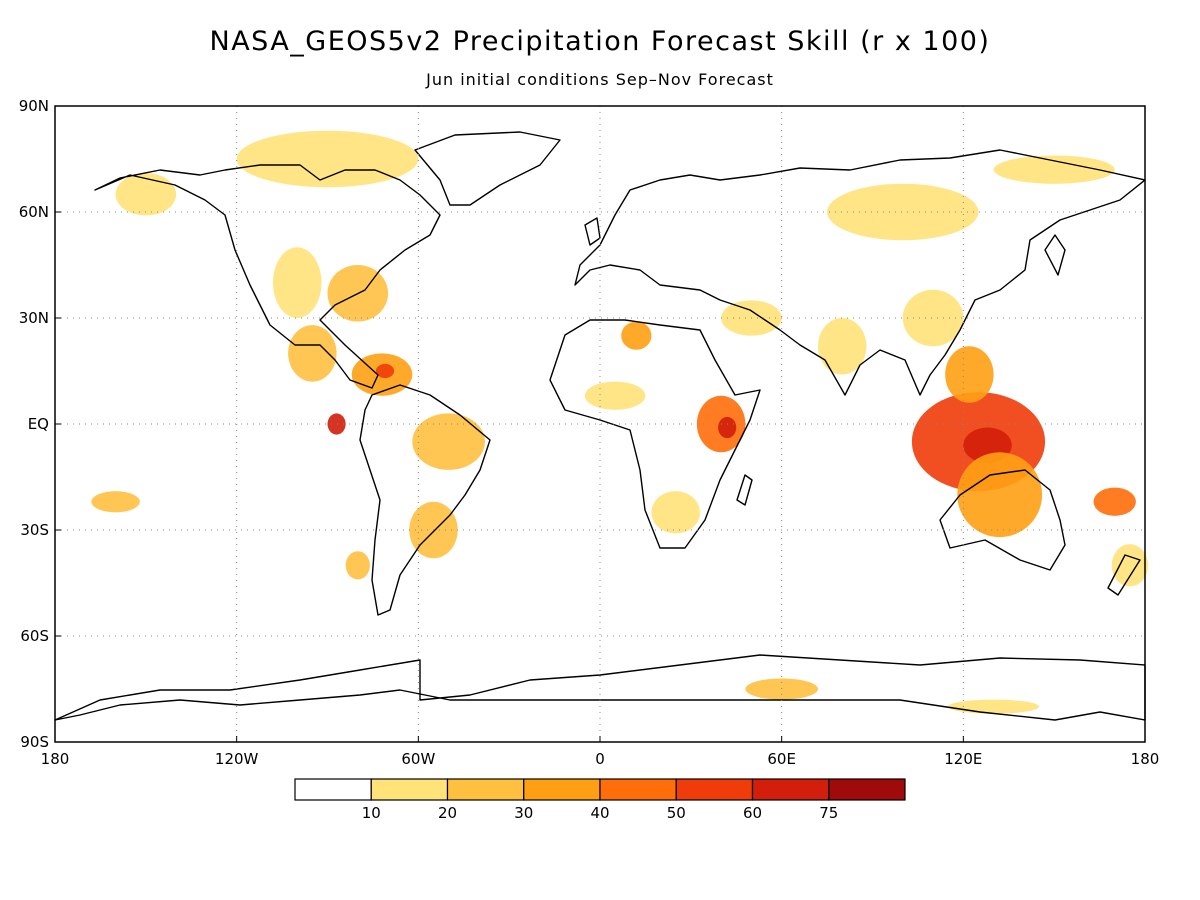 This screenshot has width=1200, height=900. What do you see at coordinates (267, 276) in the screenshot?
I see `coastline-north-america` at bounding box center [267, 276].